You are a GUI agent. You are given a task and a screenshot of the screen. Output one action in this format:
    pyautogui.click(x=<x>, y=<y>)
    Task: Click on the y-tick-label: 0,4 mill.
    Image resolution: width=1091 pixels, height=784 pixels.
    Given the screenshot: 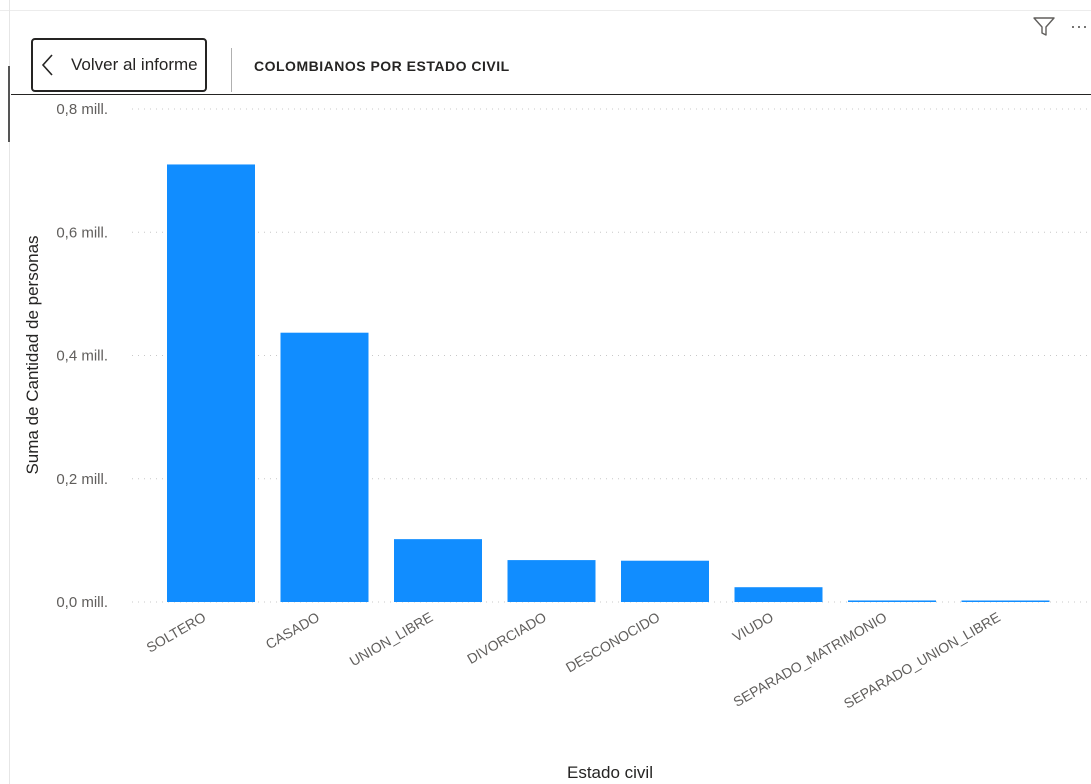 What is the action you would take?
    pyautogui.click(x=82, y=356)
    